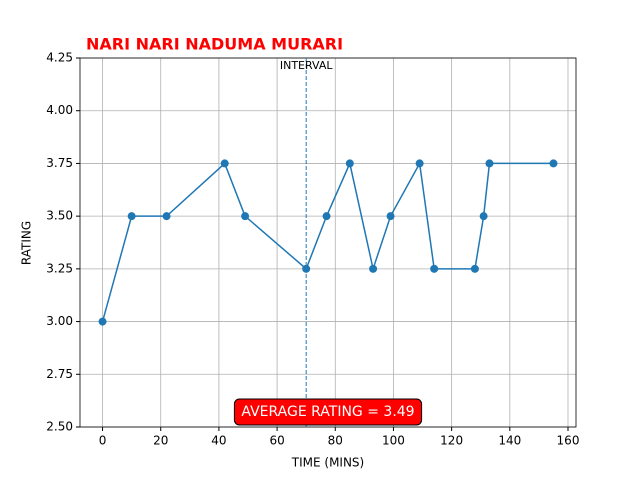  Describe the element at coordinates (451, 441) in the screenshot. I see `x-tick-label: 120` at that location.